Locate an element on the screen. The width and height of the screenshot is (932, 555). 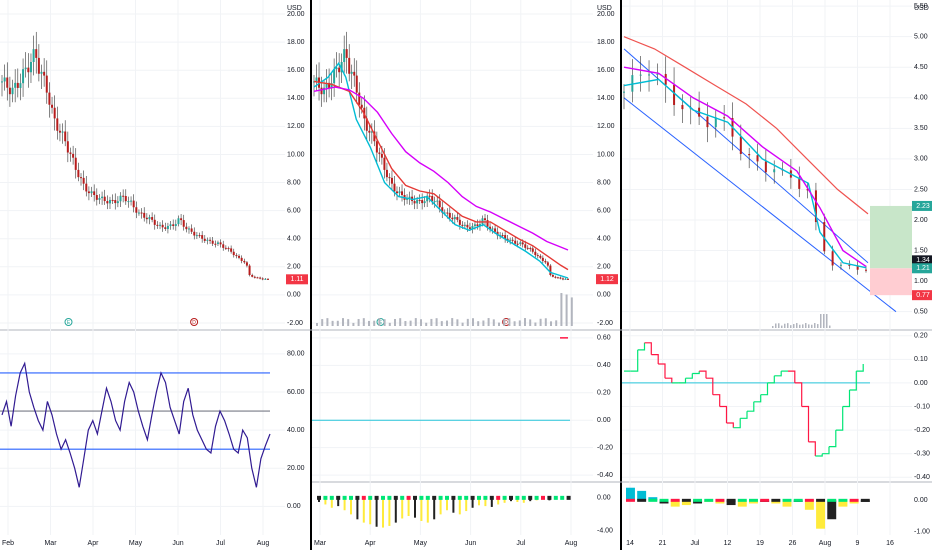
right-osc-y-tick-label: -0.30 is located at coordinates (922, 454).